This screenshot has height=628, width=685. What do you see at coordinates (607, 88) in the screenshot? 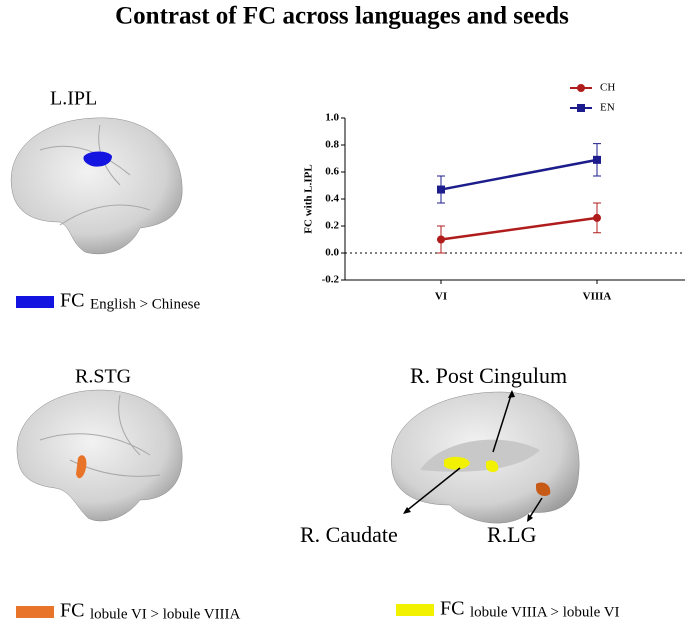
I see `legend-label: CH` at bounding box center [607, 88].